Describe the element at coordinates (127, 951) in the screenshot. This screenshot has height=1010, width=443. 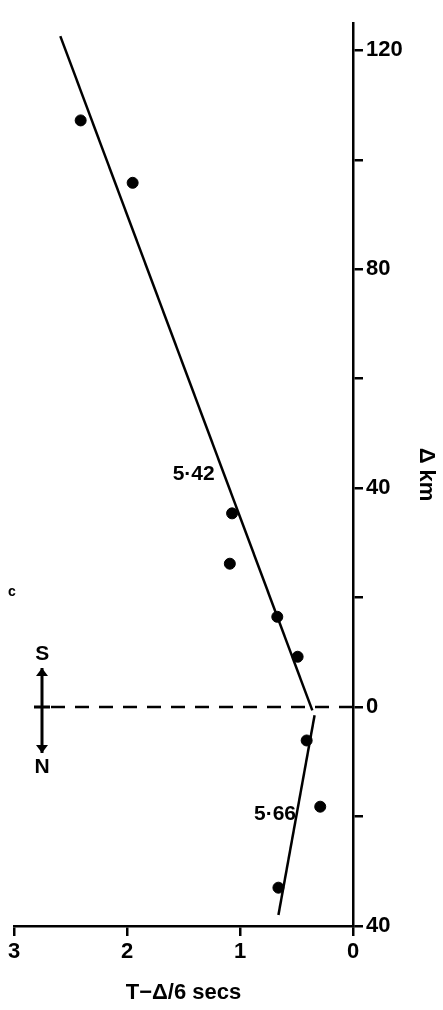
I see `x-tick-label: 2` at that location.